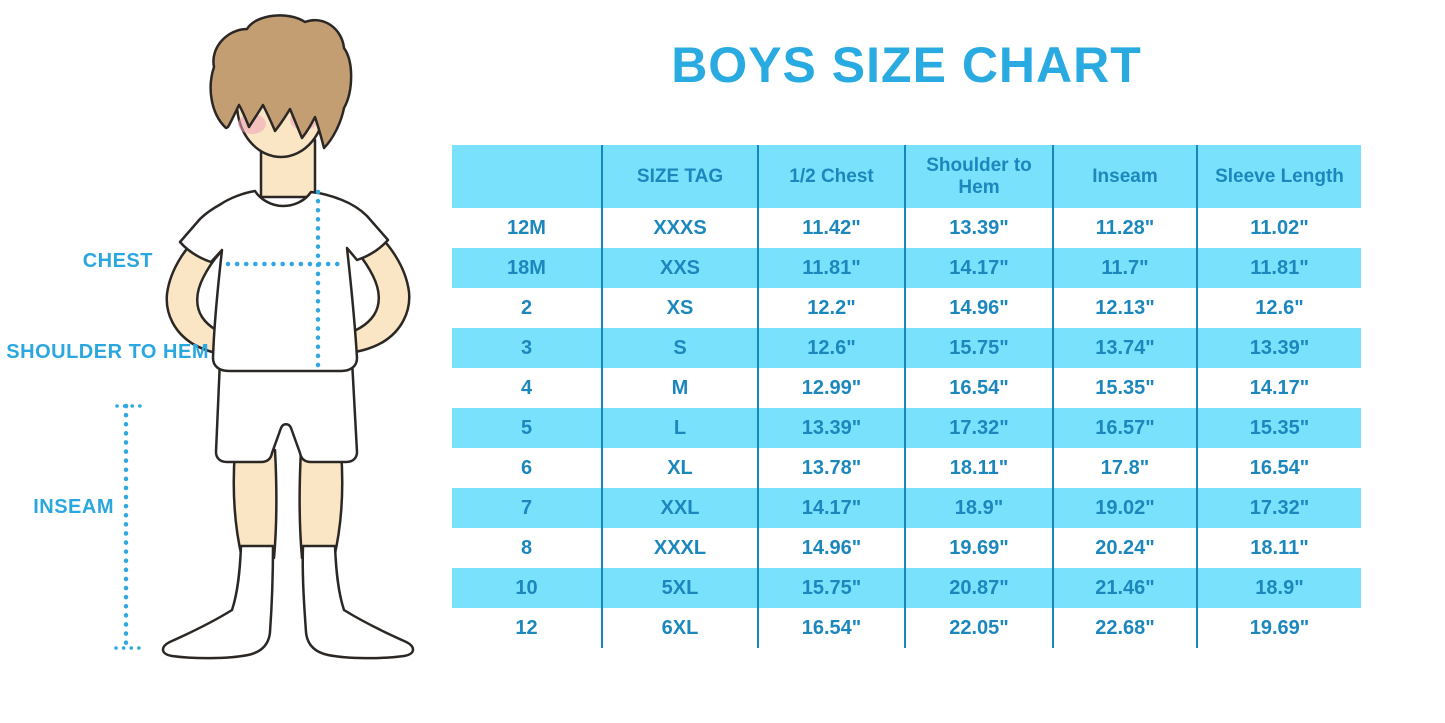 This screenshot has width=1445, height=723. Describe the element at coordinates (679, 428) in the screenshot. I see `value-cell: L` at that location.